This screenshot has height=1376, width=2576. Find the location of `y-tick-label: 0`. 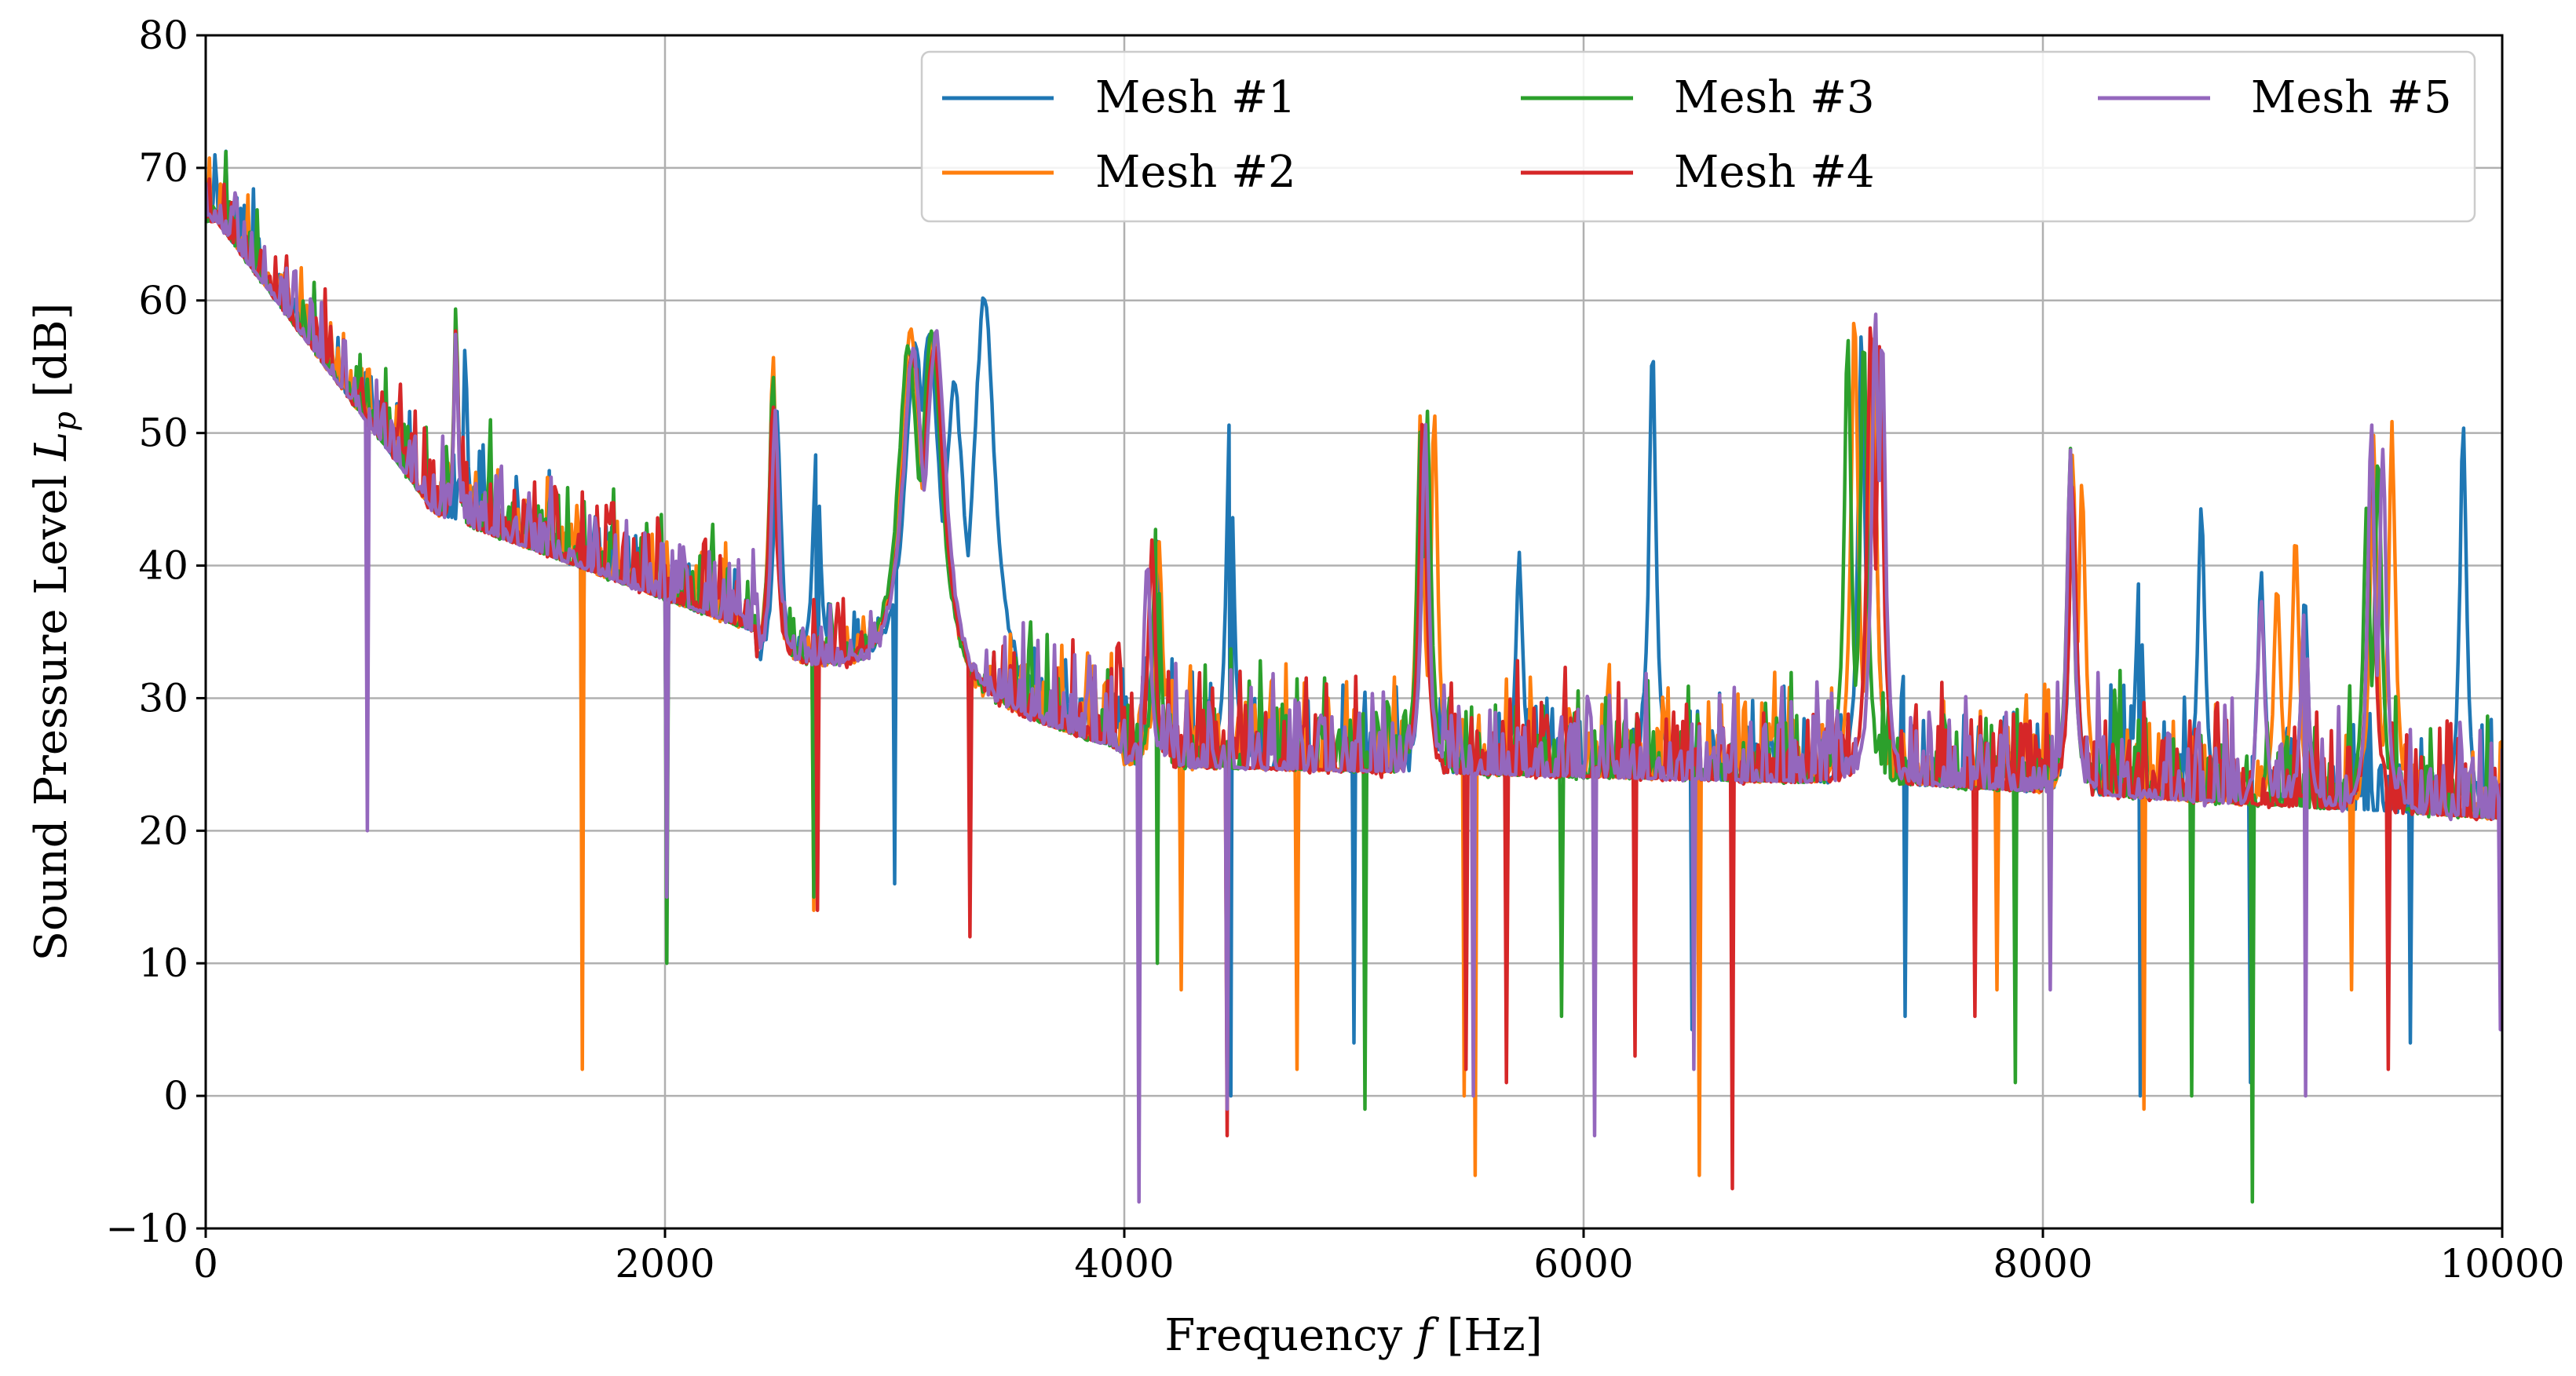

y-tick-label: 0 is located at coordinates (175, 1096).